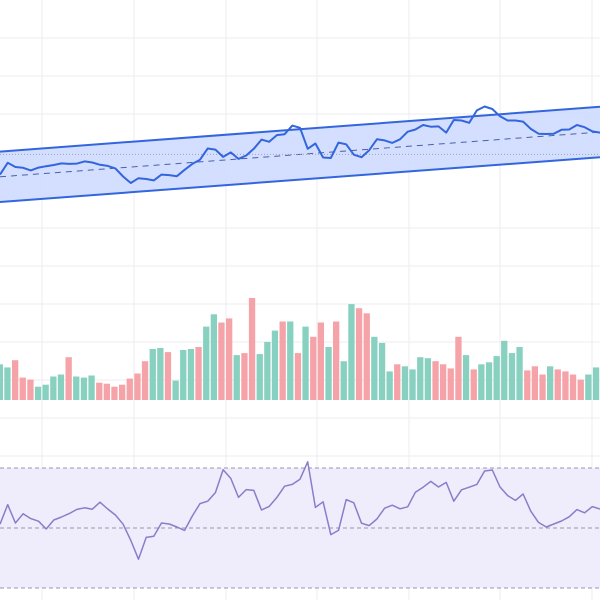 This screenshot has height=600, width=600. Describe the element at coordinates (300, 179) in the screenshot. I see `channel-lower-line` at that location.